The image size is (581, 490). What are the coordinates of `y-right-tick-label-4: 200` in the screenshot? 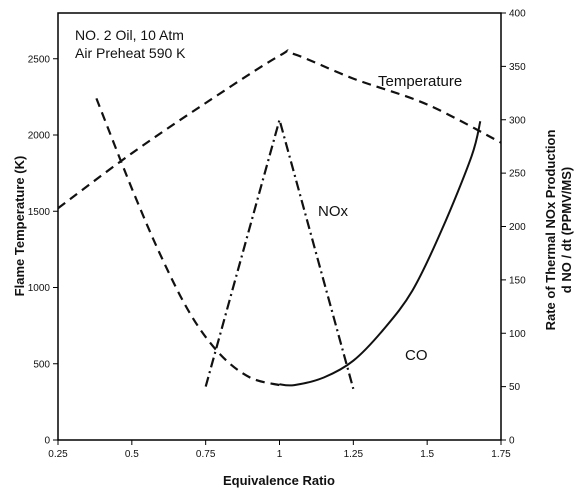 It's located at (517, 227).